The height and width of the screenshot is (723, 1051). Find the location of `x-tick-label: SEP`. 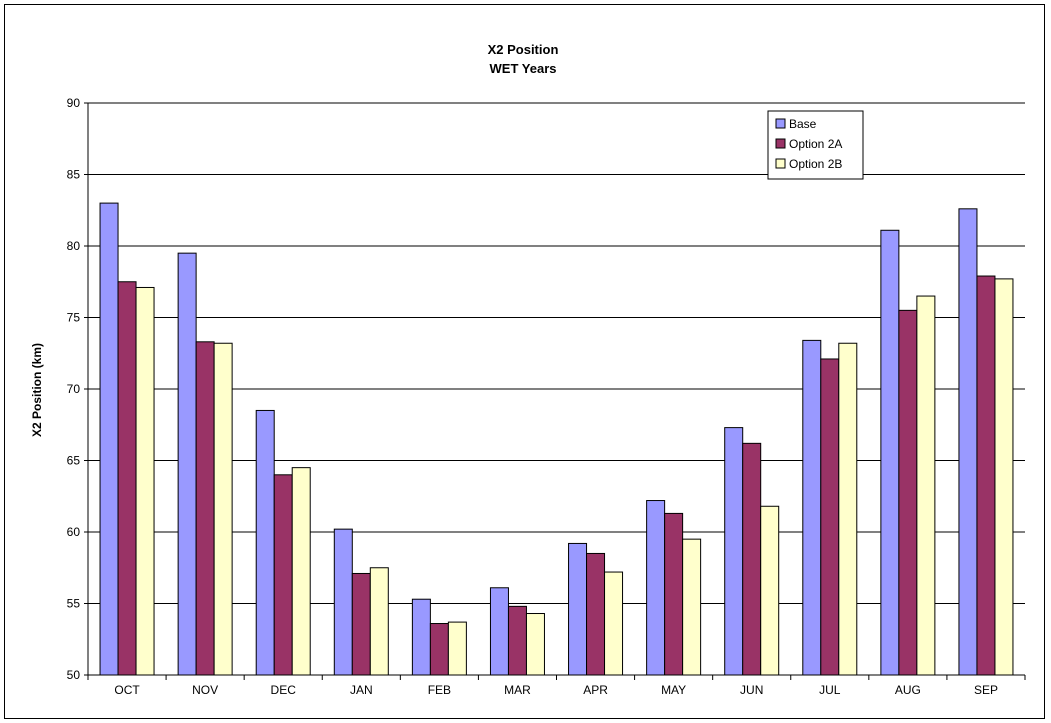

x-tick-label: SEP is located at coordinates (986, 690).